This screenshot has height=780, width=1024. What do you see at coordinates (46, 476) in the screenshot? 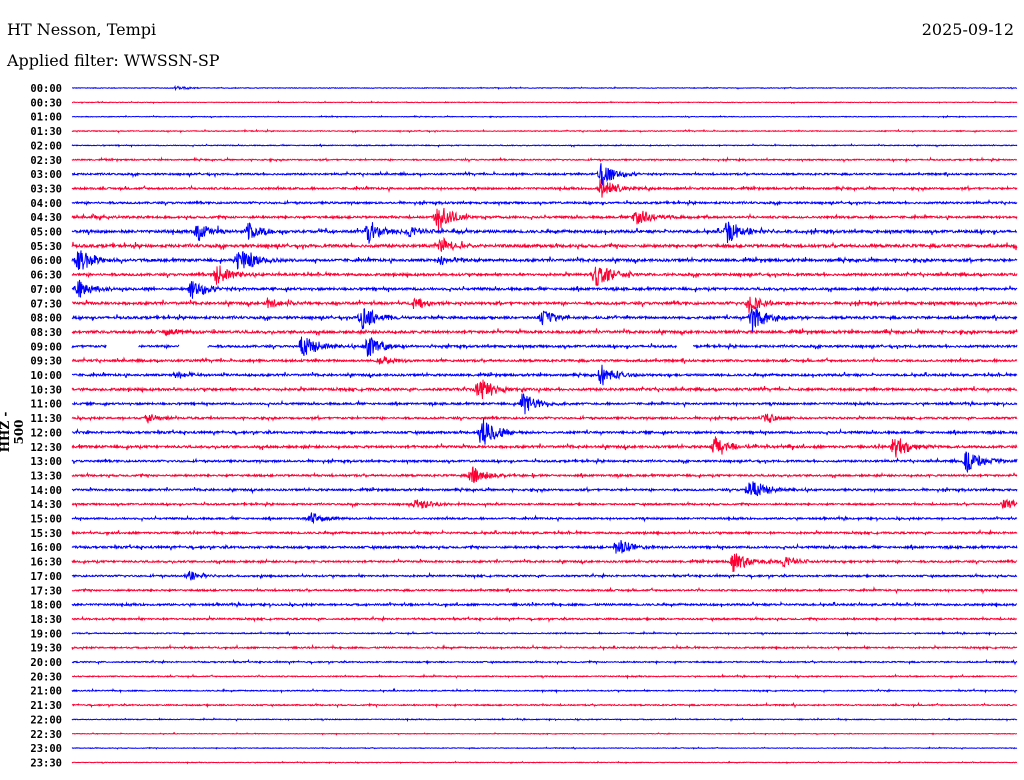
I see `time-label: 13:30` at bounding box center [46, 476].